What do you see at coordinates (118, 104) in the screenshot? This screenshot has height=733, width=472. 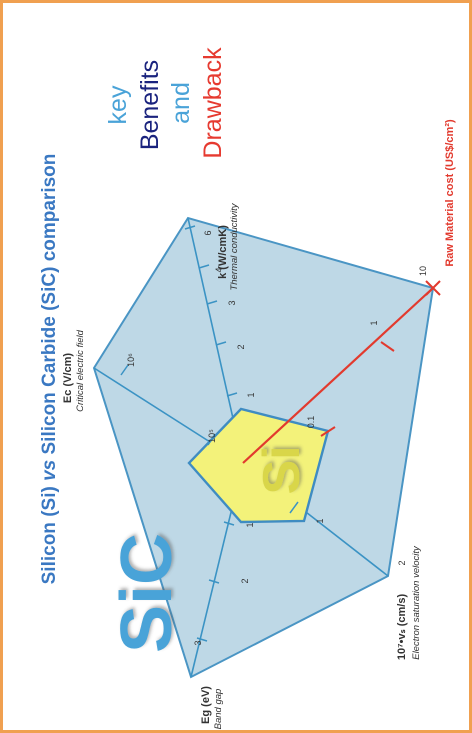 I see `key-label: key` at bounding box center [118, 104].